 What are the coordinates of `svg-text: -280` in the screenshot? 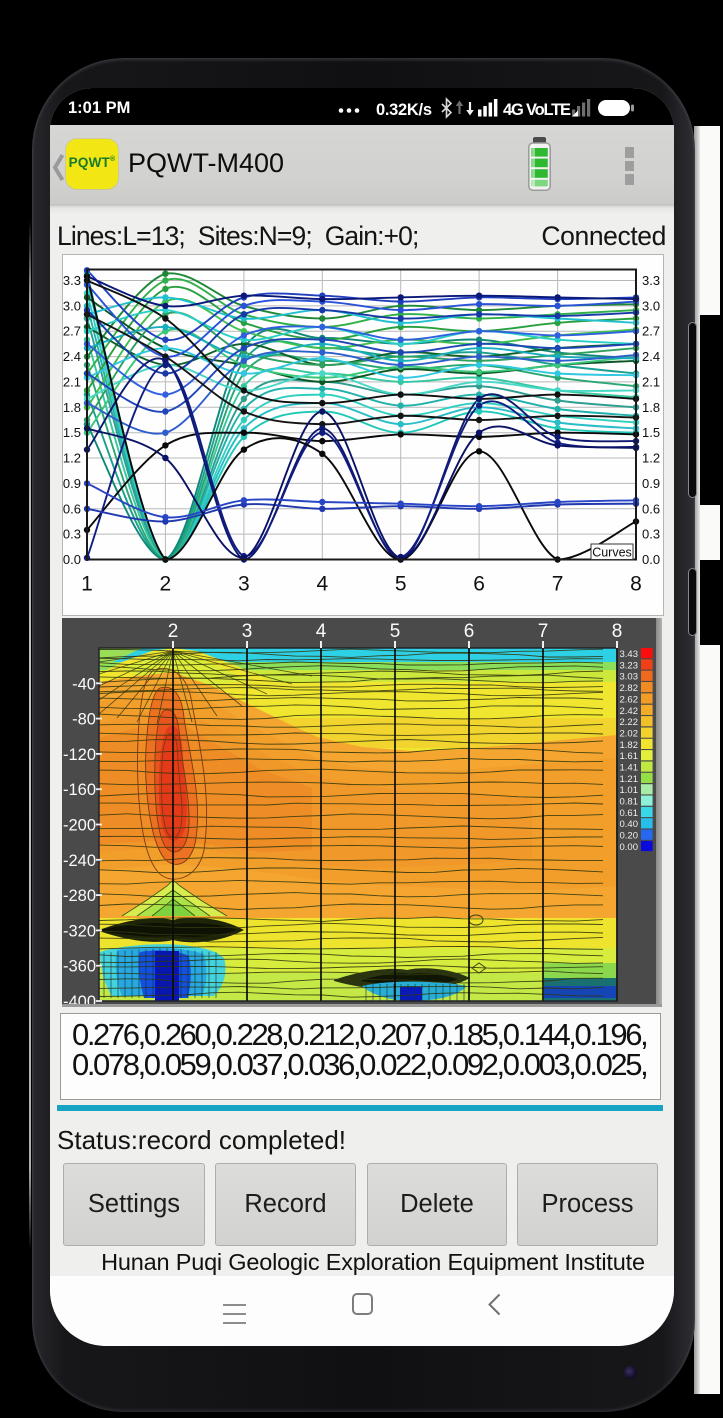 It's located at (79, 896).